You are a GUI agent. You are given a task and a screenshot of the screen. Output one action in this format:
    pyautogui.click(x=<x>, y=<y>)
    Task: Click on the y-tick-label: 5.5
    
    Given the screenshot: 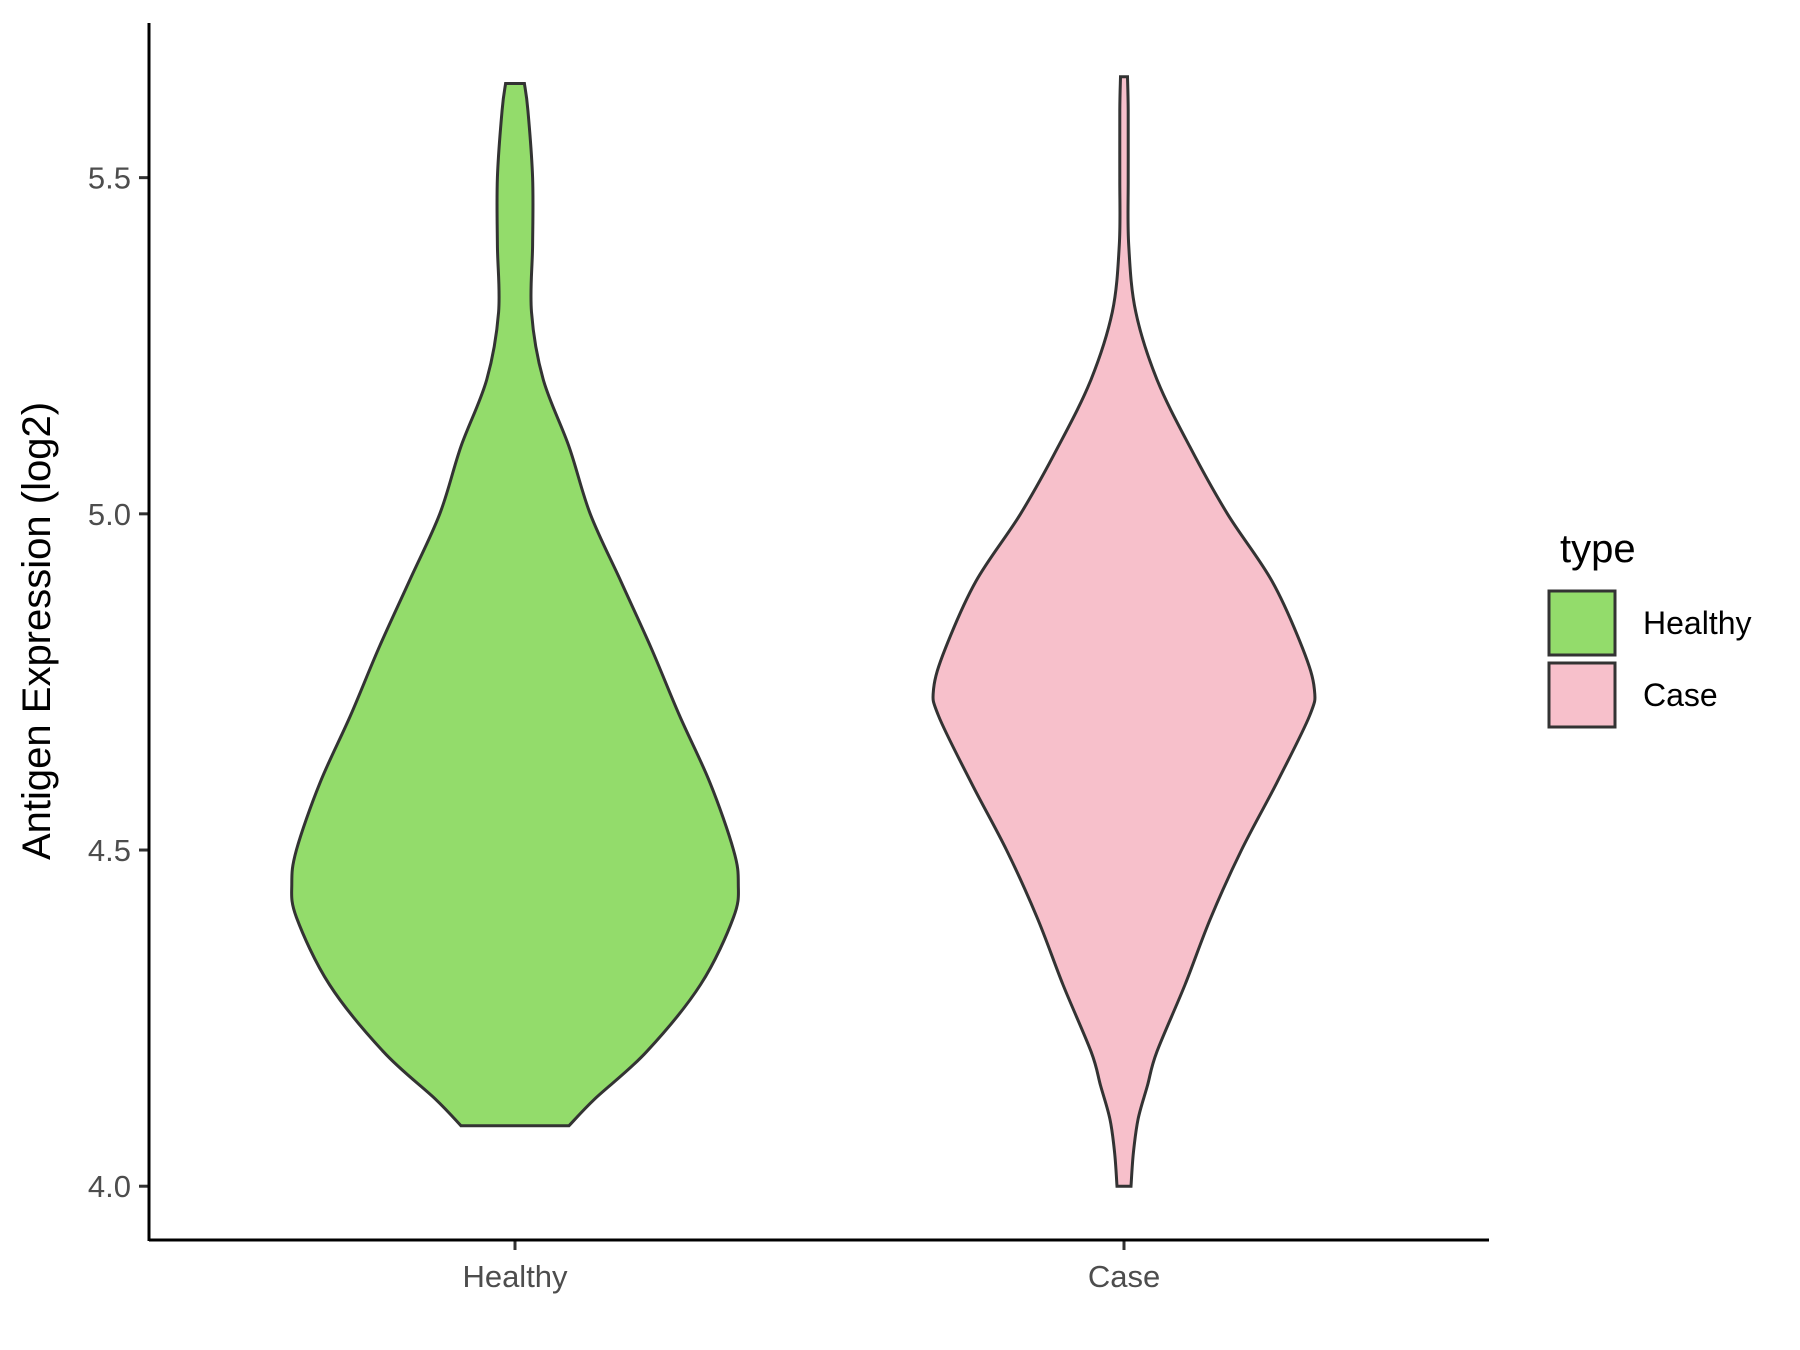 What is the action you would take?
    pyautogui.click(x=109, y=178)
    